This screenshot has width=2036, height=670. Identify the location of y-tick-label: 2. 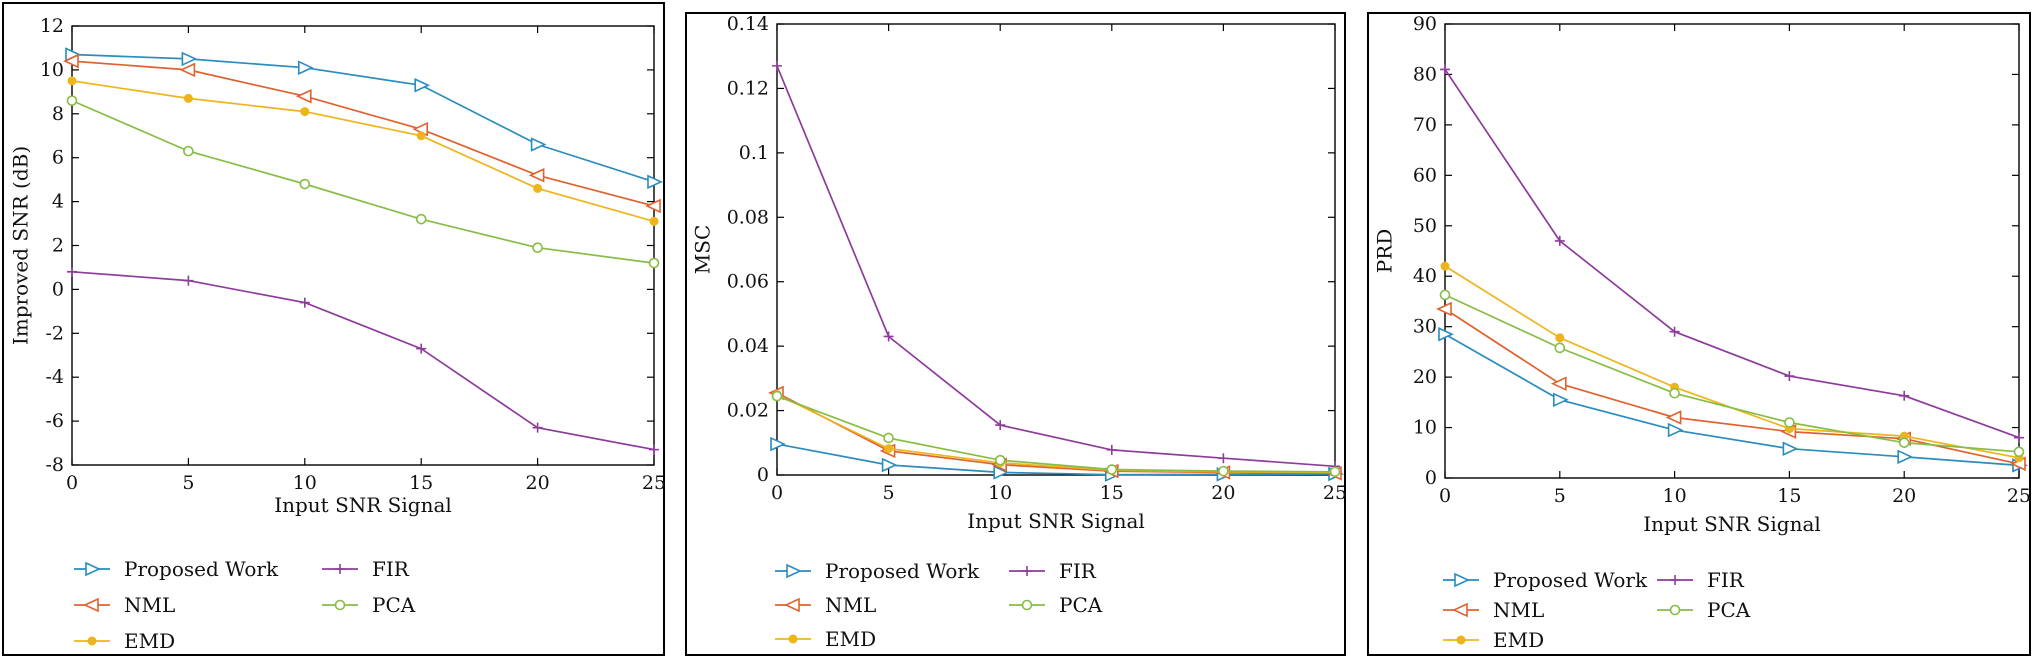
(58, 246).